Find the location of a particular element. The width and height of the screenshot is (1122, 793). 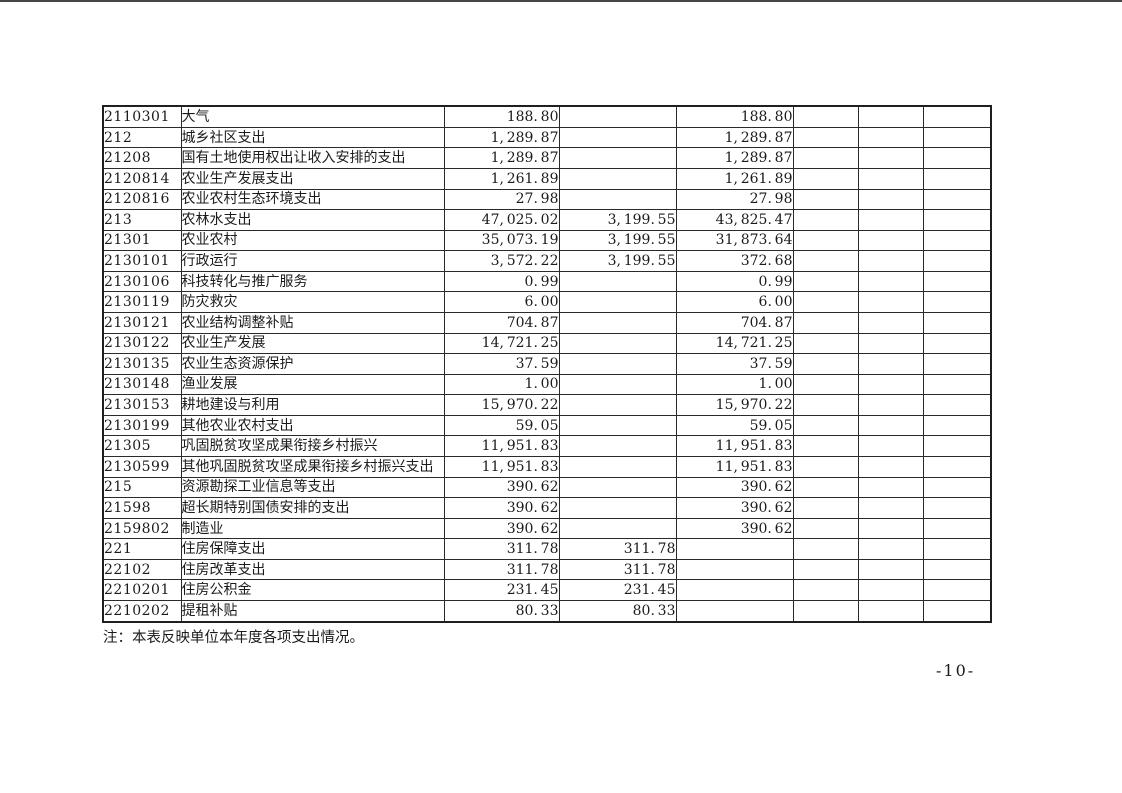

name-cell: 住房公积金 is located at coordinates (312, 590).